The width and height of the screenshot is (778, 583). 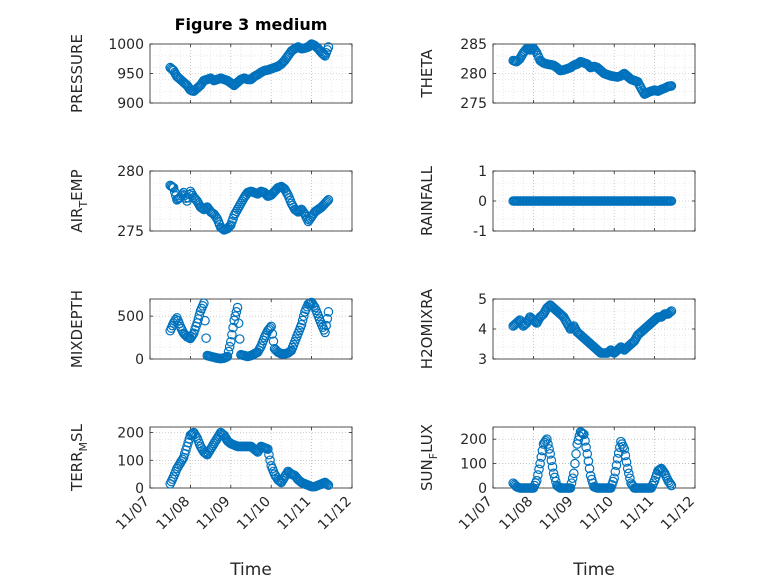 I want to click on y-tick-label: 285, so click(x=473, y=45).